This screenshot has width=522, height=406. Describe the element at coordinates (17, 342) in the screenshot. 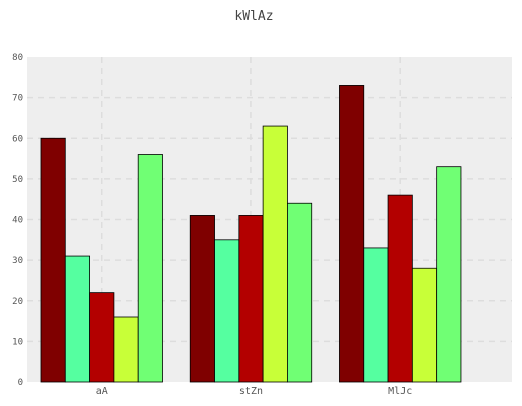

I see `y-tick-label: 10` at that location.